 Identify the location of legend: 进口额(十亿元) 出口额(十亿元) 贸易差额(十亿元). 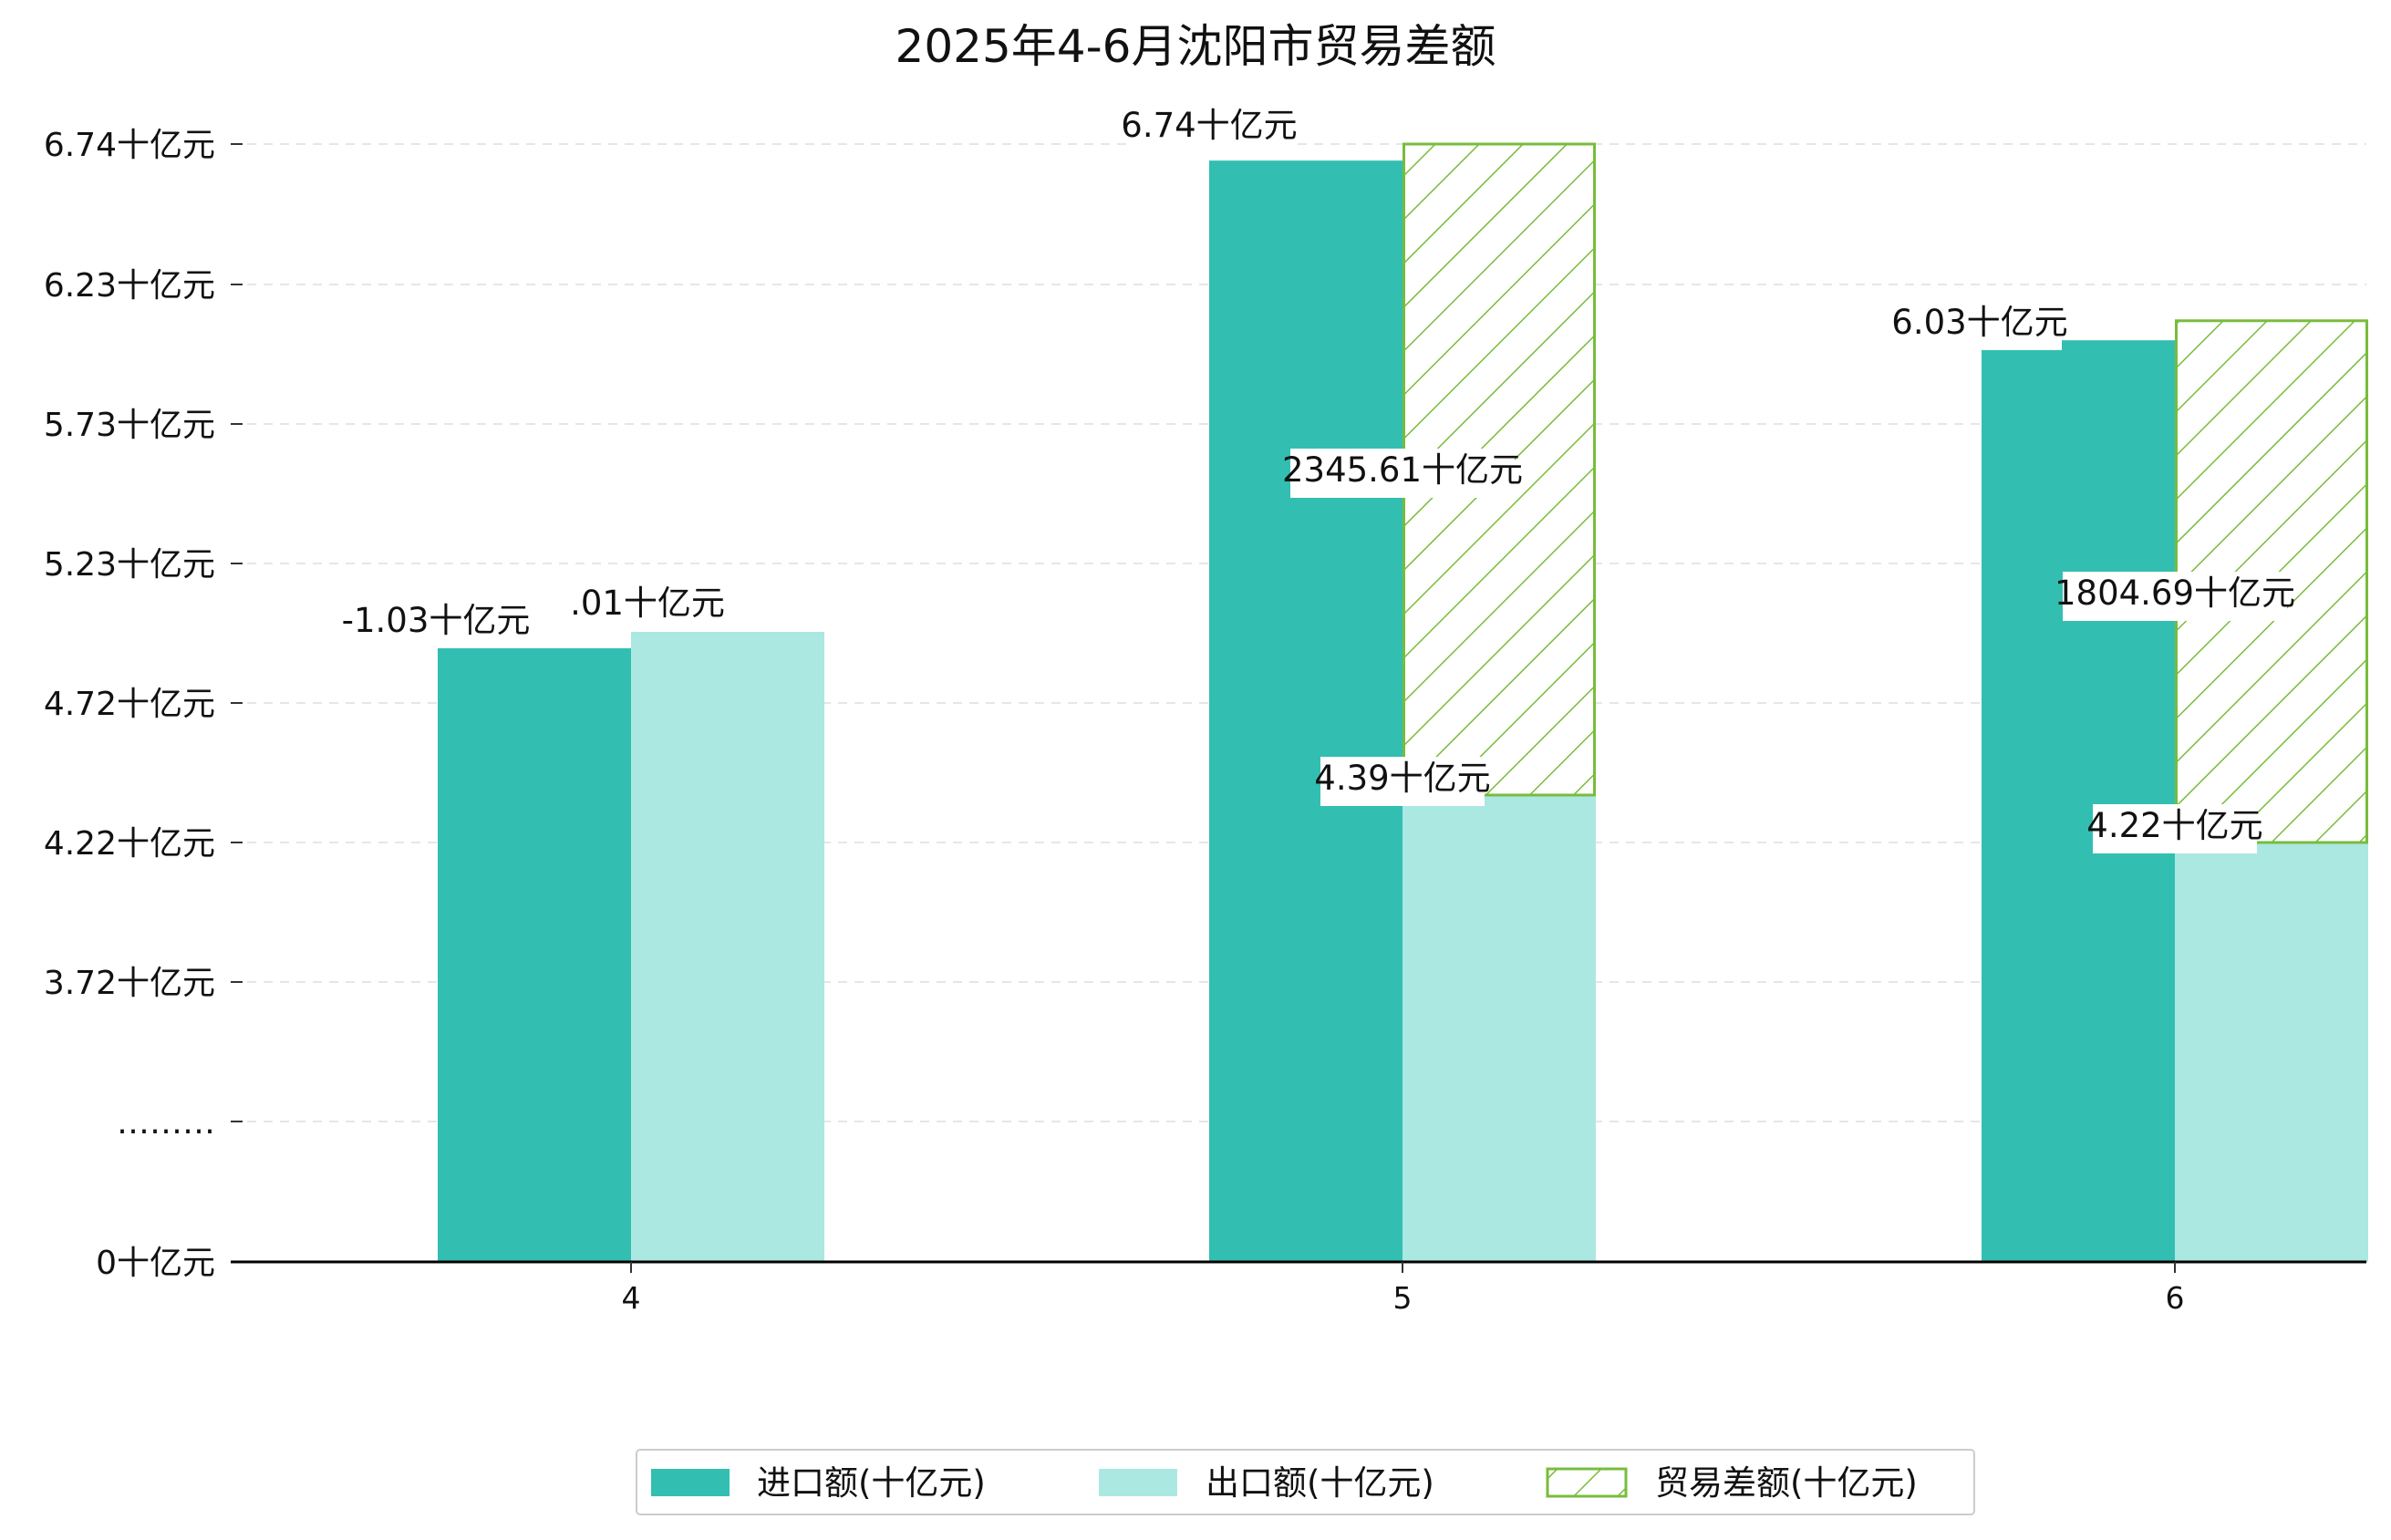
(1305, 1482).